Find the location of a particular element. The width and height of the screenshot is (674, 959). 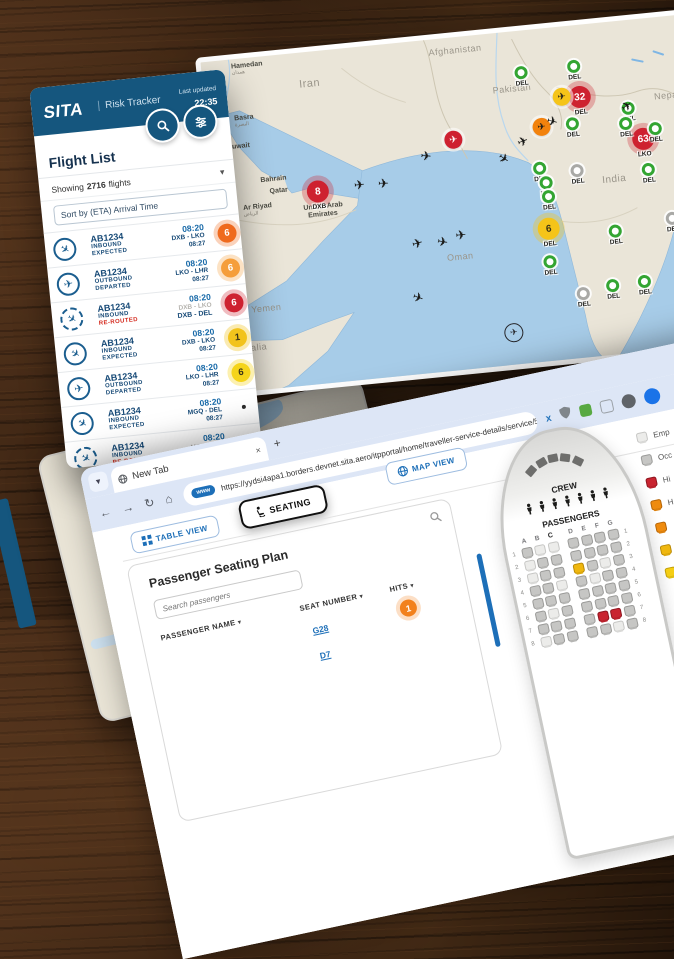

filter-button is located at coordinates (200, 122).